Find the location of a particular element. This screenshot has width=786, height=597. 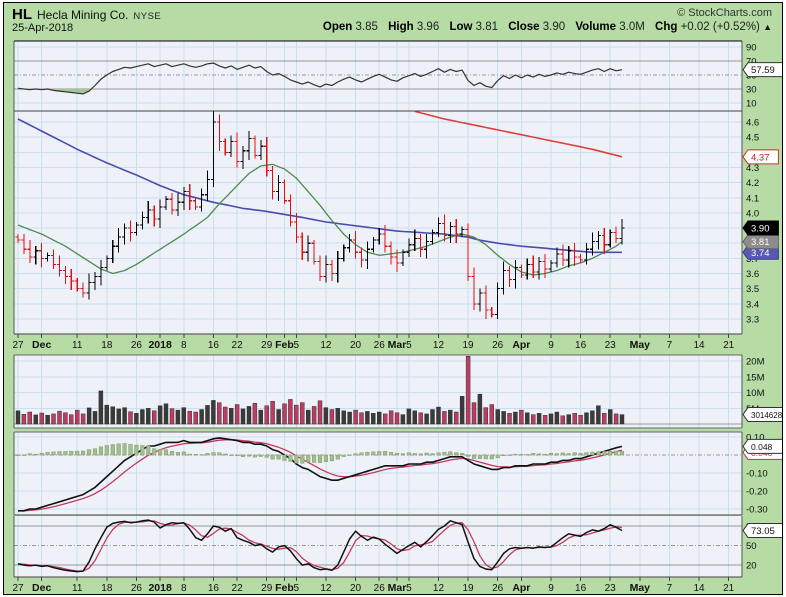

price-badges: 4.37 3.743.81 3.90 is located at coordinates (760, 204).